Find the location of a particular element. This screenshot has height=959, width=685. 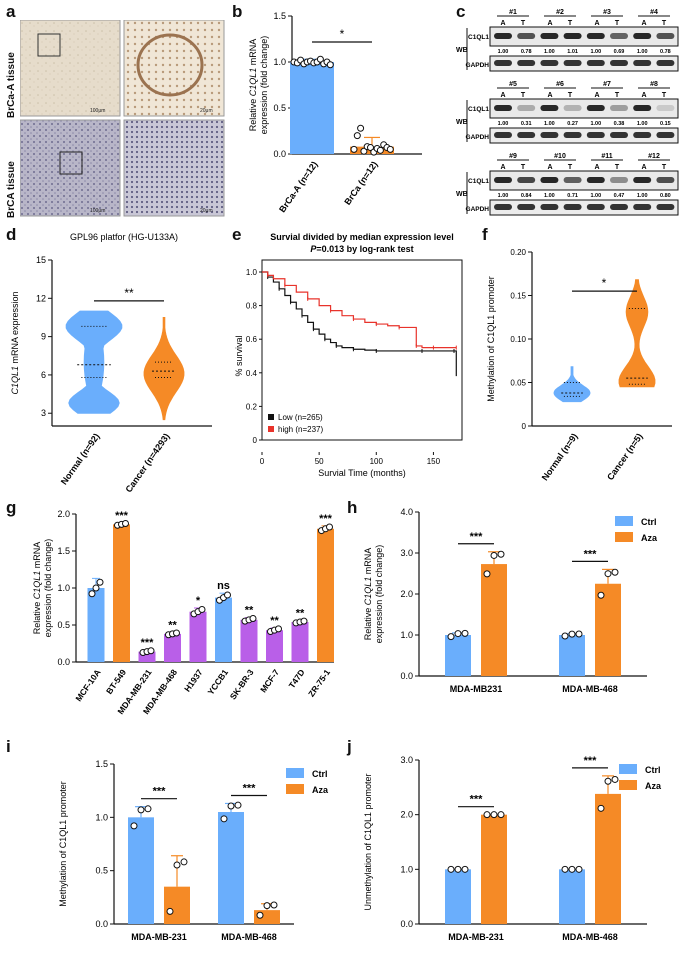

x-tick-label: MDA-MB-231 is located at coordinates (476, 937).